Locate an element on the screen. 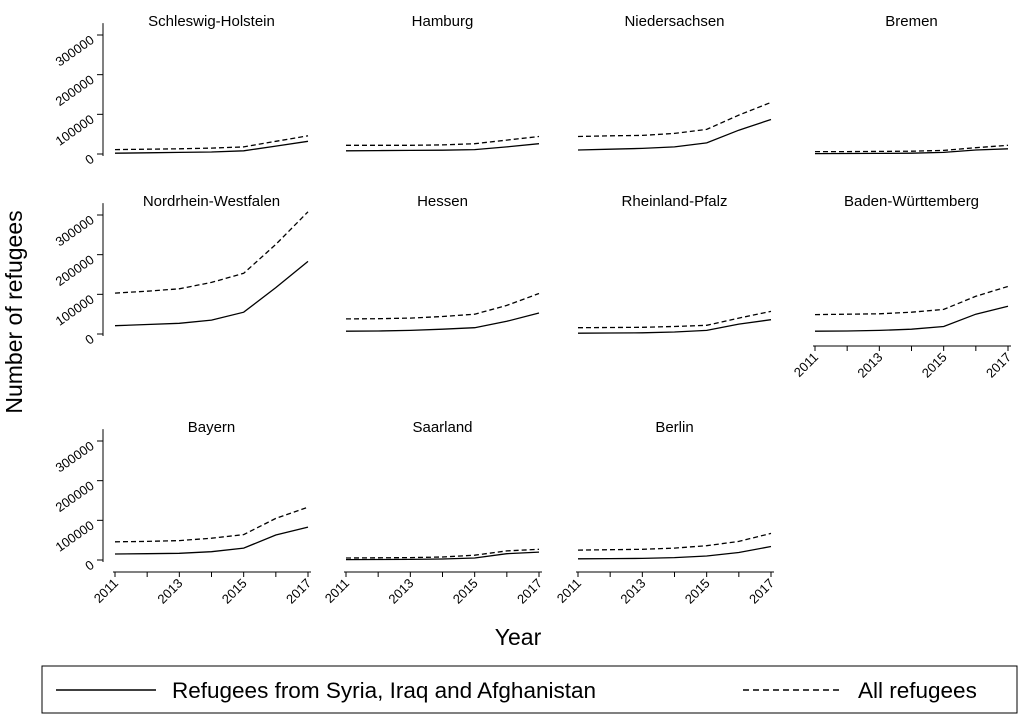  legend-box is located at coordinates (529, 689).